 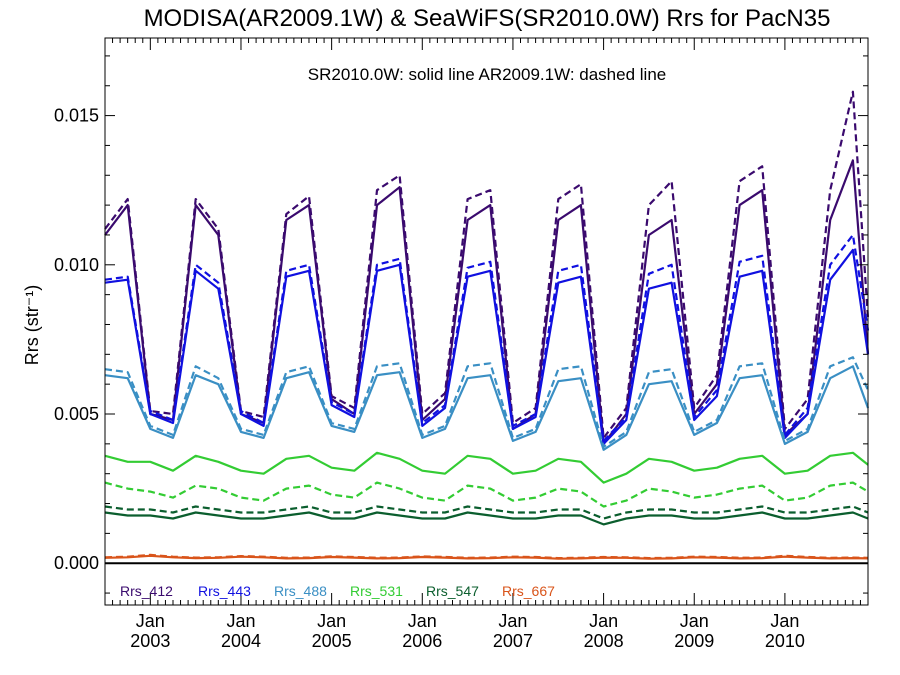 What do you see at coordinates (486, 556) in the screenshot?
I see `series-rrs_667-dashed-line` at bounding box center [486, 556].